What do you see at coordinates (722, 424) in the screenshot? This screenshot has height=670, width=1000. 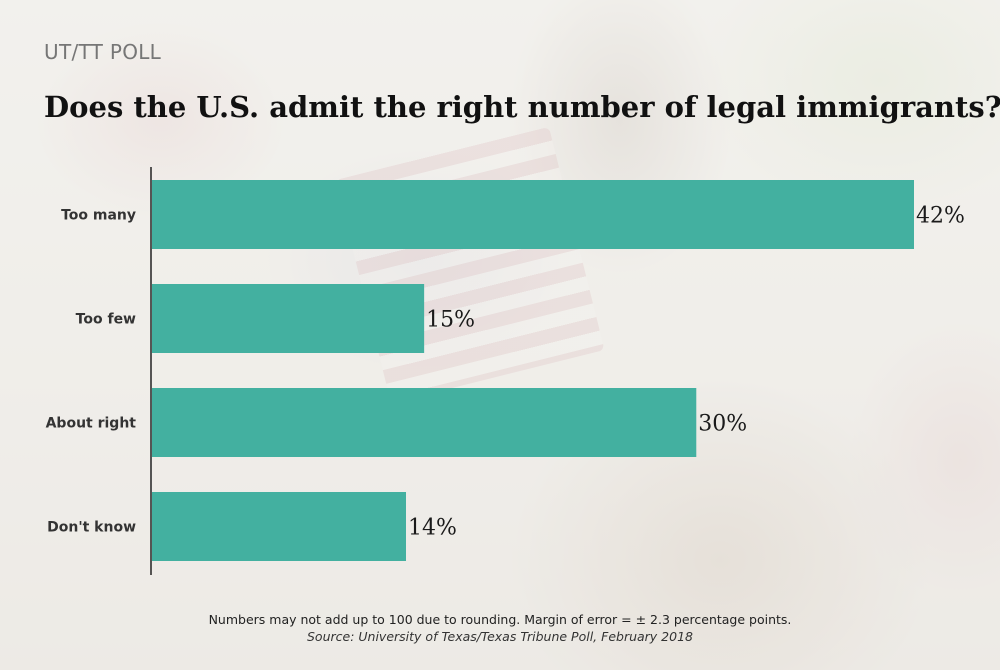 I see `value-label: 30%` at bounding box center [722, 424].